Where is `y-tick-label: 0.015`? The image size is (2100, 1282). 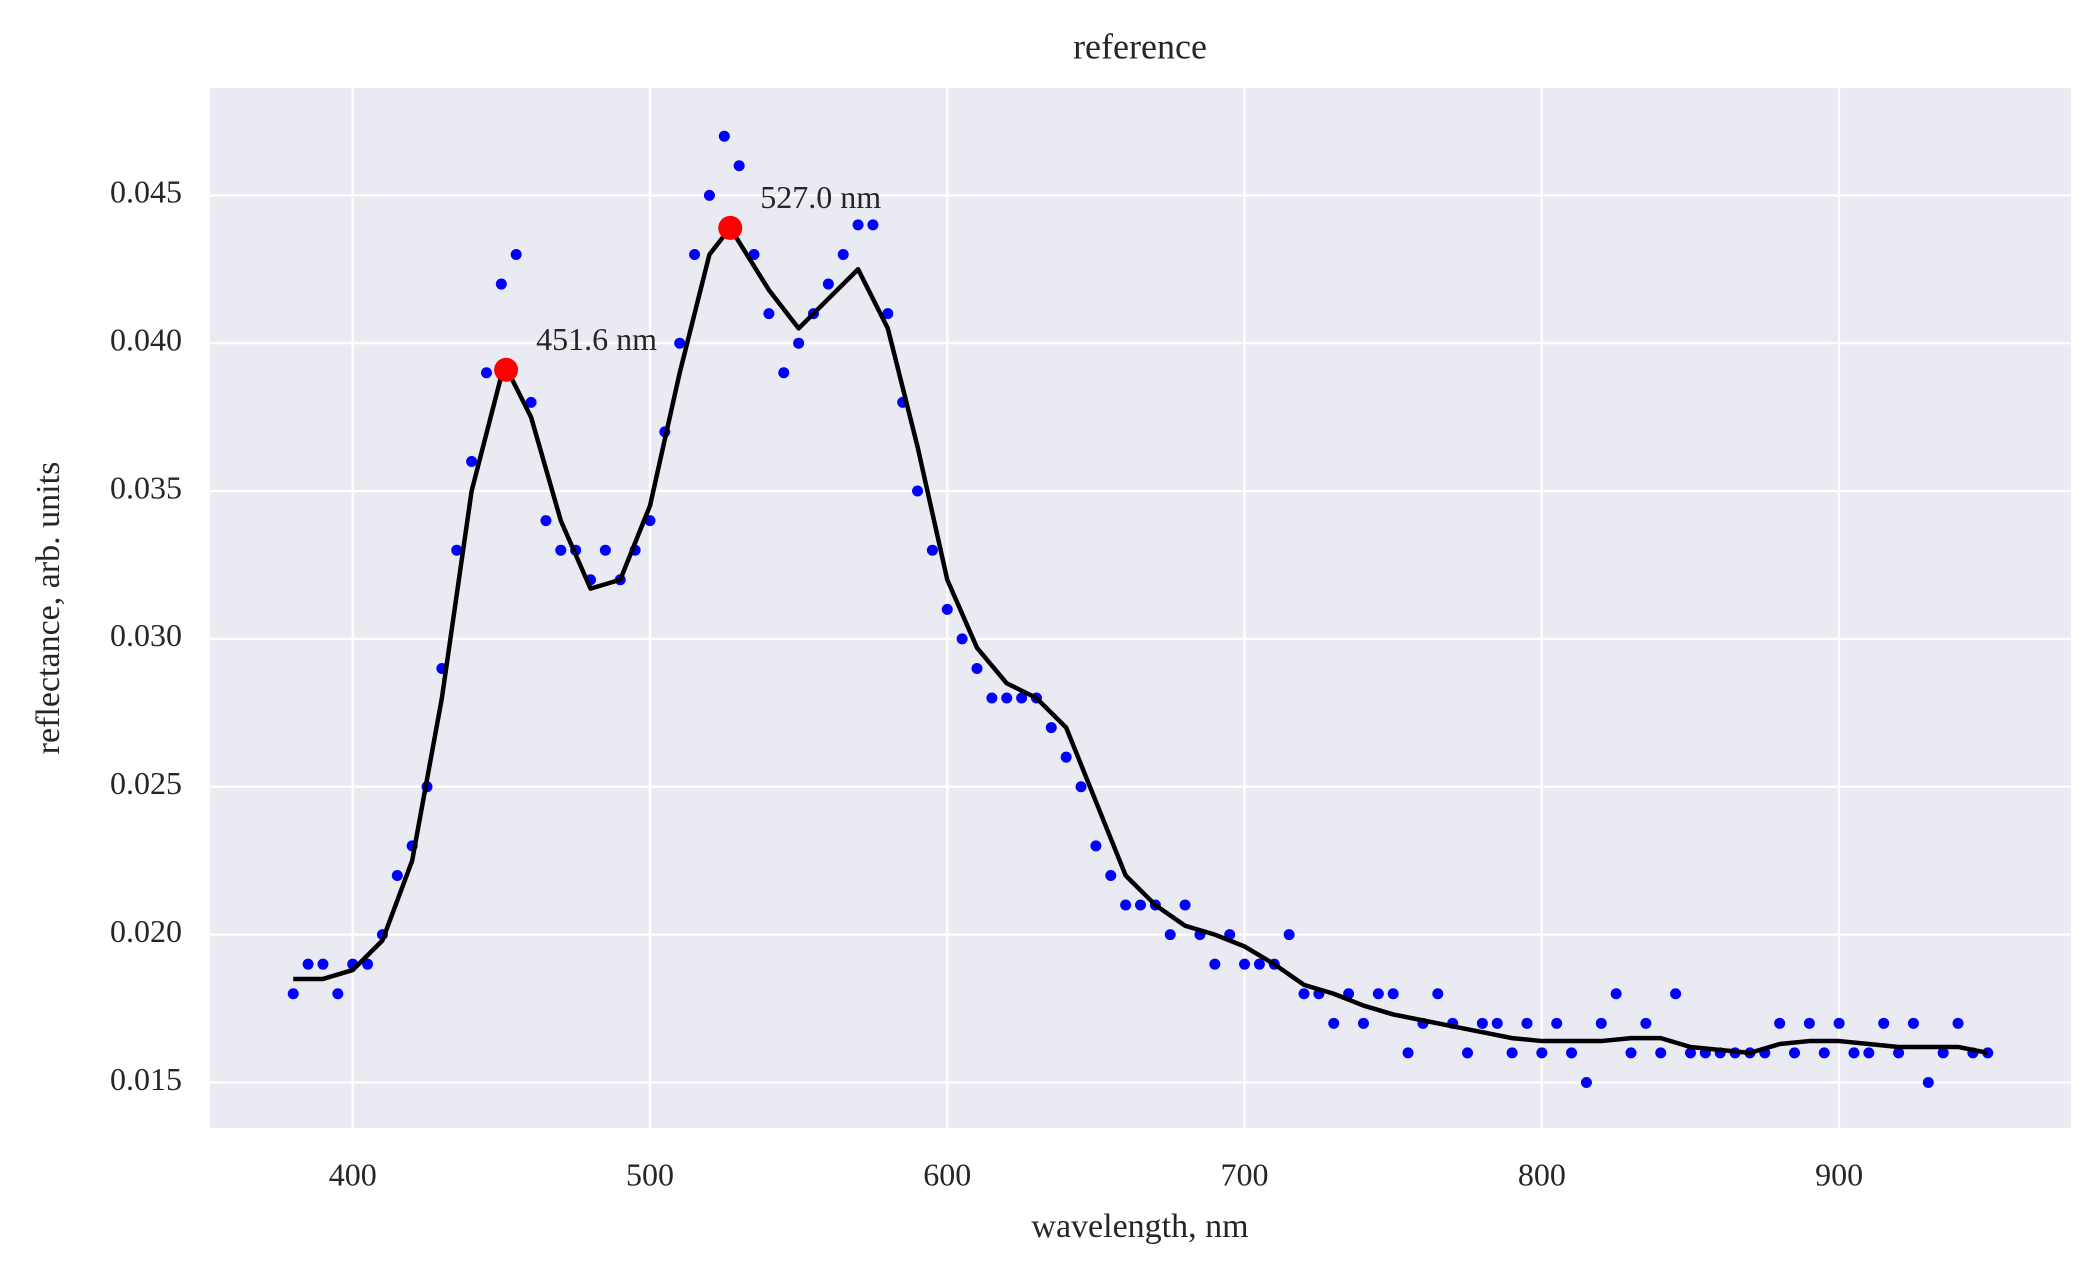
y-tick-label: 0.015 is located at coordinates (146, 1079).